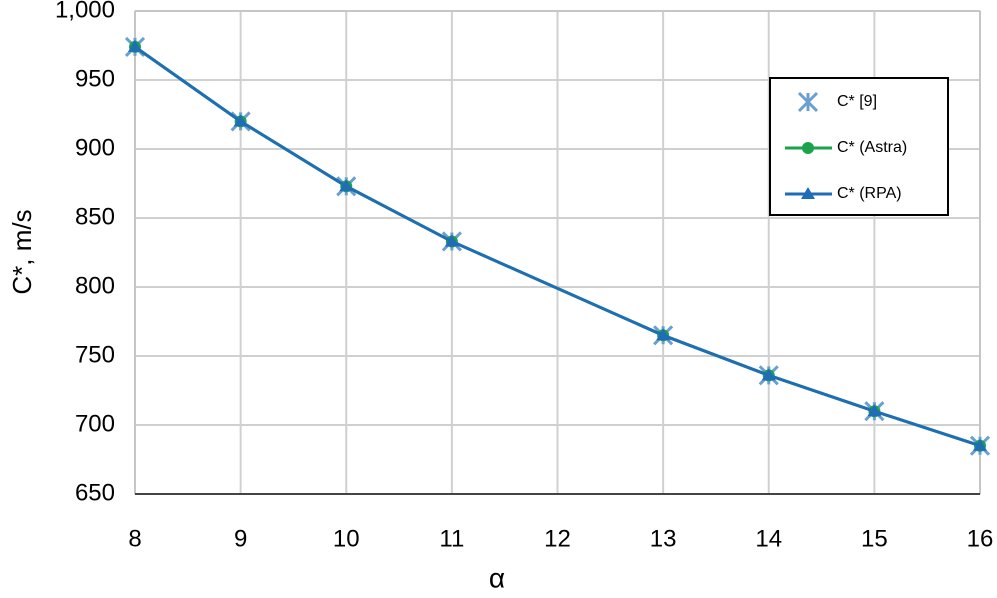 This screenshot has width=997, height=598. I want to click on x-tick-label: 10, so click(346, 538).